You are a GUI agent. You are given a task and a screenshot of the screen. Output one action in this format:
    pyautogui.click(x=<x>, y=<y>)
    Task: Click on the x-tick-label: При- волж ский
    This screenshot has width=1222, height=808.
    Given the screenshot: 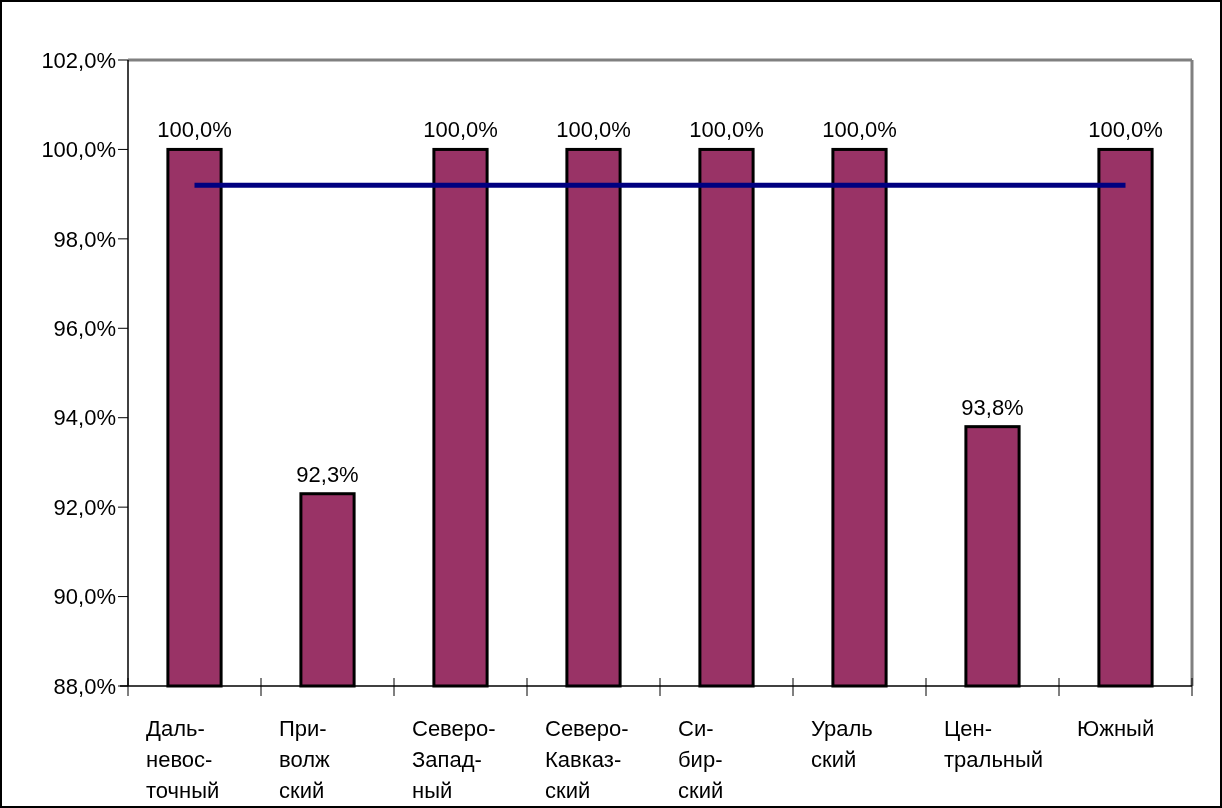 What is the action you would take?
    pyautogui.click(x=305, y=759)
    